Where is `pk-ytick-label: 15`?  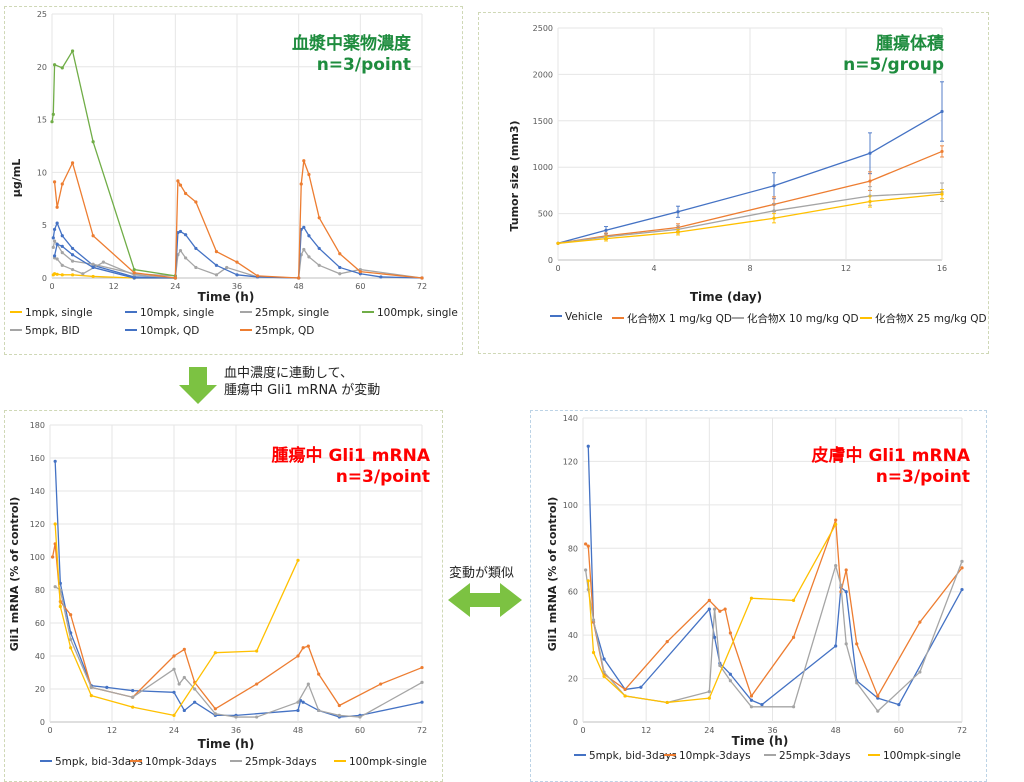 pk-ytick-label: 15 is located at coordinates (42, 120).